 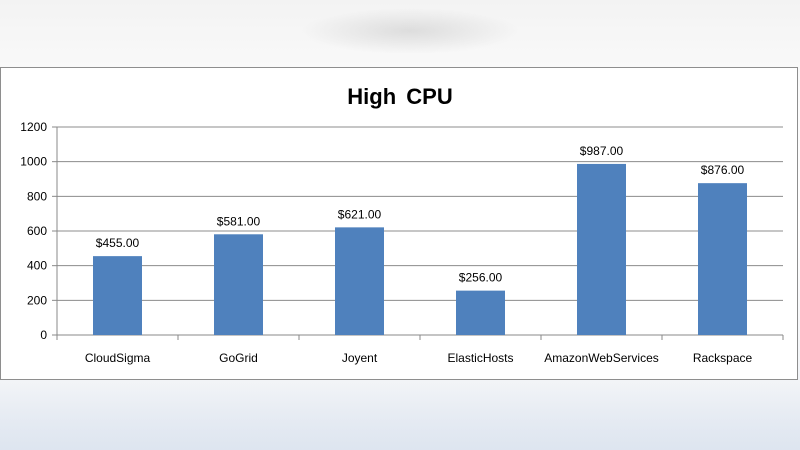 What do you see at coordinates (481, 278) in the screenshot?
I see `data-label: $256.00` at bounding box center [481, 278].